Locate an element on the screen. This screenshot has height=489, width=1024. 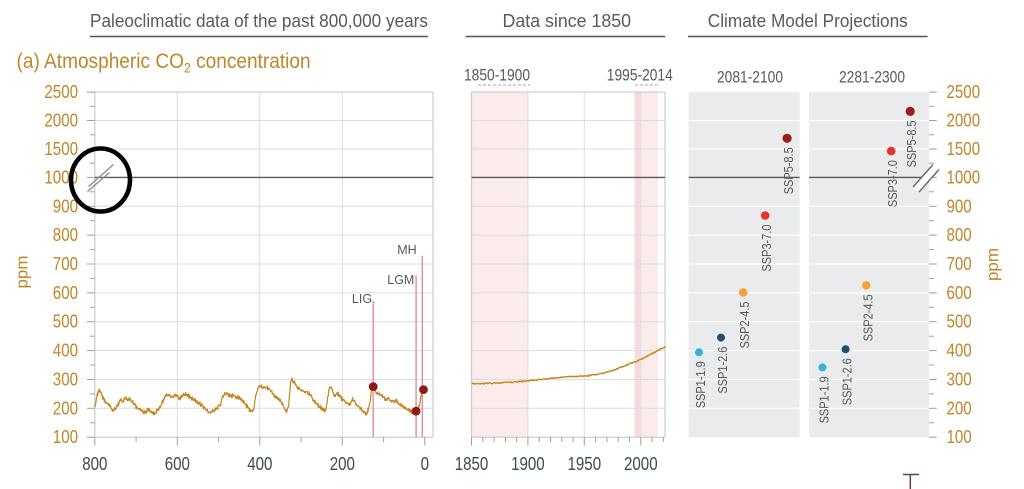
svg-text:(a) Atmospheric CO2 concentrat: (a) Atmospheric CO2 concentration is located at coordinates (164, 62).